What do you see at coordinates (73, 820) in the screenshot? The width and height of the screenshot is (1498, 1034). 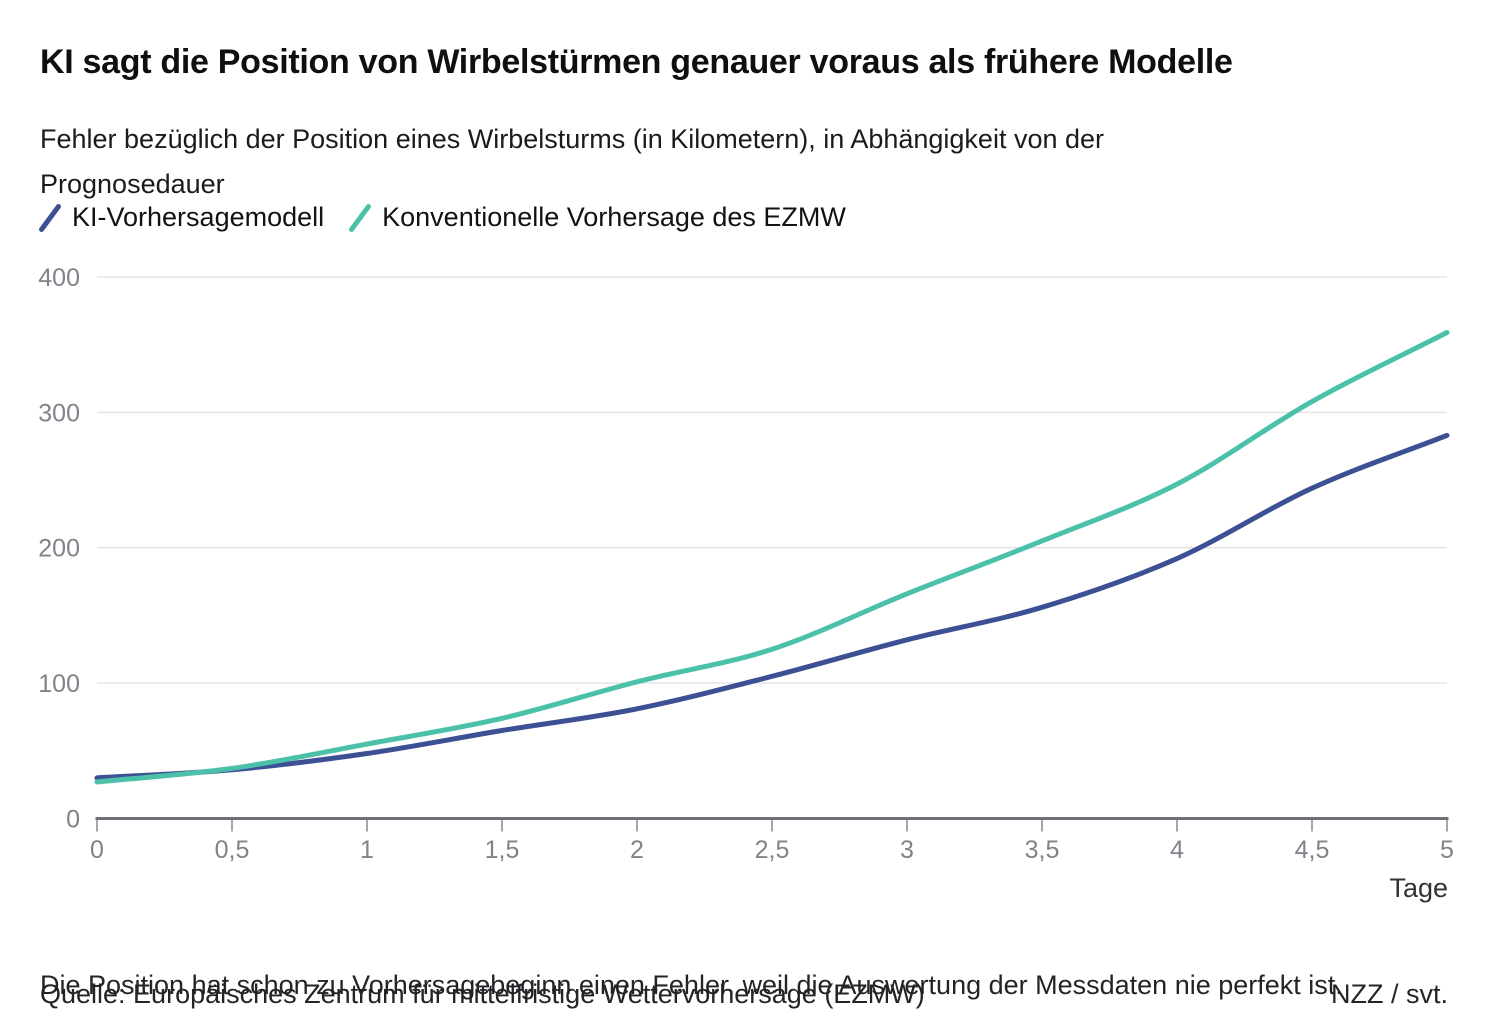 I see `y-tick-label-0: 0` at bounding box center [73, 820].